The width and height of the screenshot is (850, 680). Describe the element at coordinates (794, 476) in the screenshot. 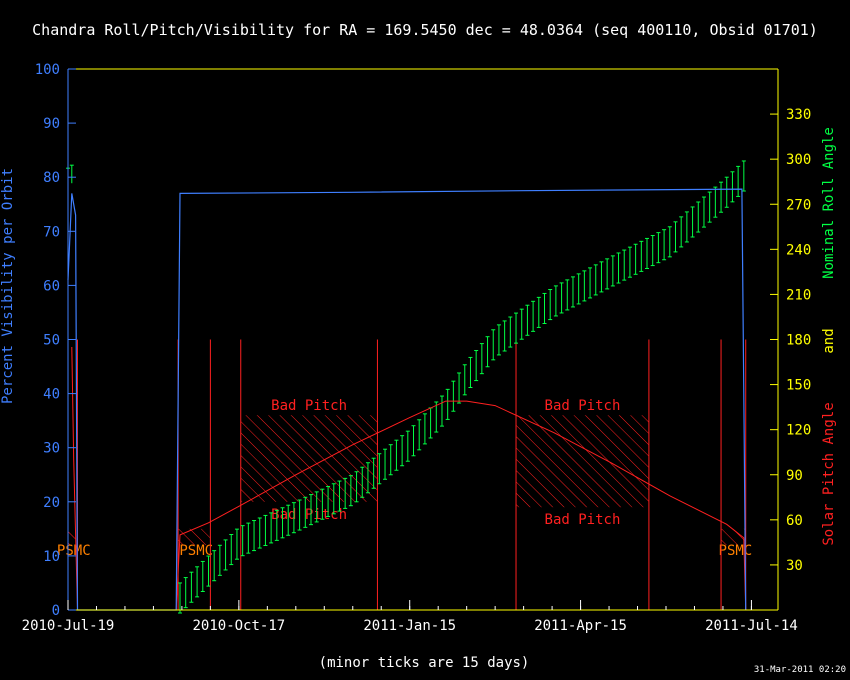

I see `right-axis-tick-label: 90` at that location.